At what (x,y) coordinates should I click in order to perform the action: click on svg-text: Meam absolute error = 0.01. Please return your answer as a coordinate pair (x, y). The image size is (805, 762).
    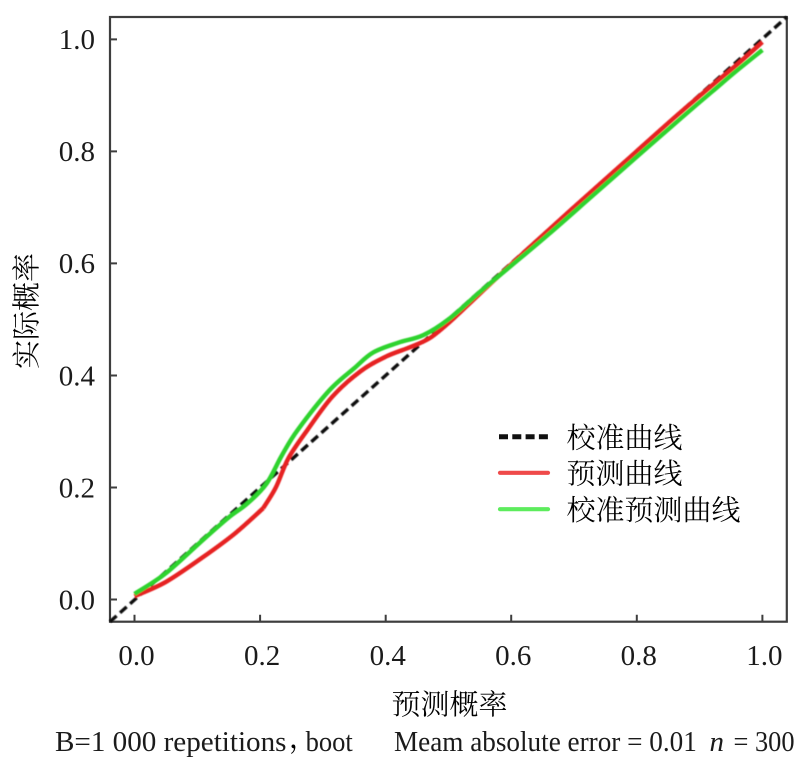
    Looking at the image, I should click on (545, 742).